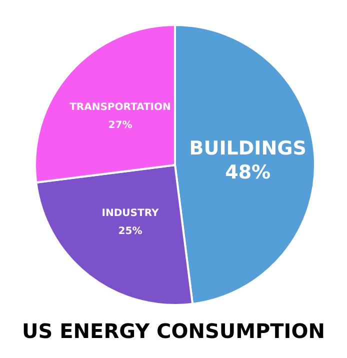 This screenshot has width=347, height=358. Describe the element at coordinates (130, 232) in the screenshot. I see `data-label: 25%` at that location.